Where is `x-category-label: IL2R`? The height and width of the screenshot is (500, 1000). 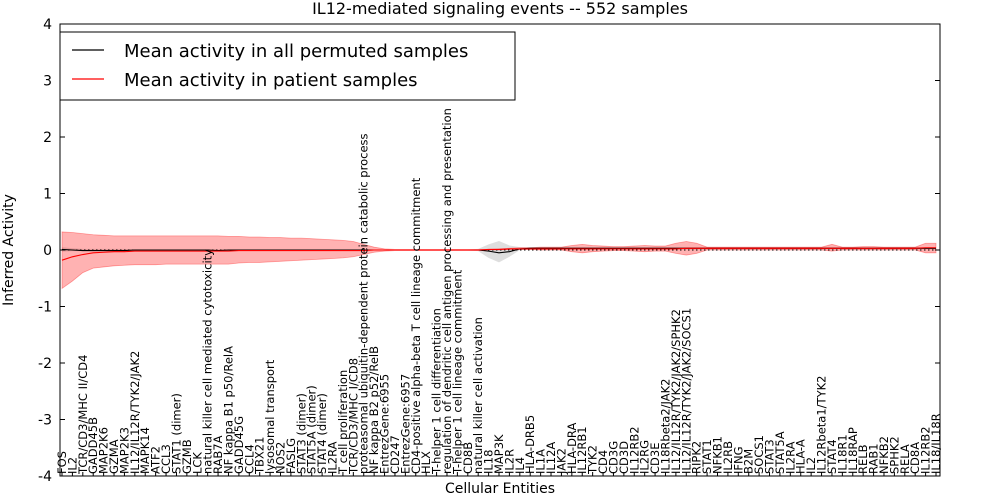
x-category-label: IL2R is located at coordinates (509, 461).